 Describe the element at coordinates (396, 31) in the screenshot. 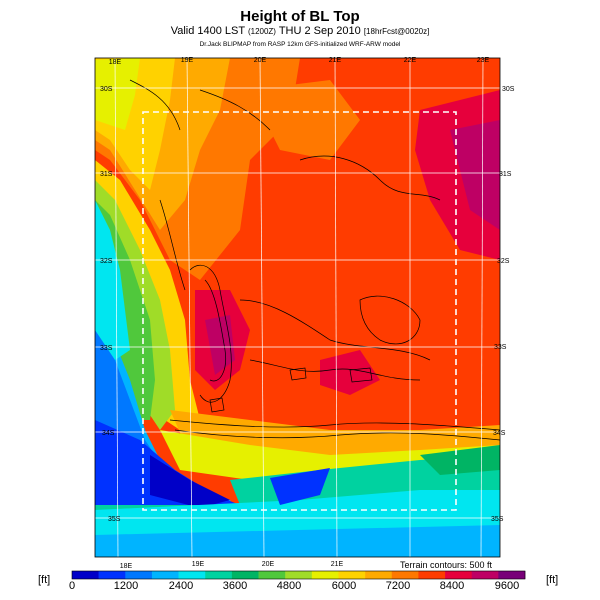

I see `forecast-info: [18hrFcst@0020z]` at that location.